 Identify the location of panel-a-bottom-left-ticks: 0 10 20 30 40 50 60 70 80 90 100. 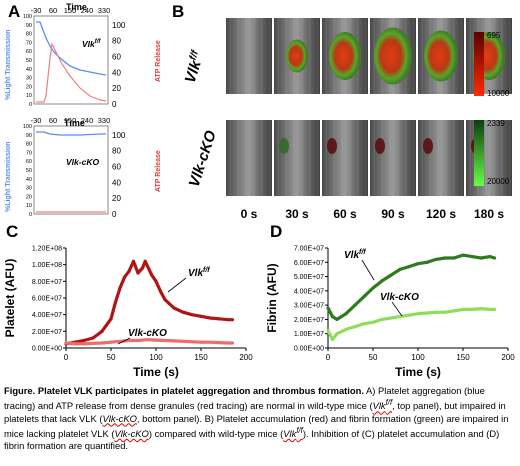
(27, 171).